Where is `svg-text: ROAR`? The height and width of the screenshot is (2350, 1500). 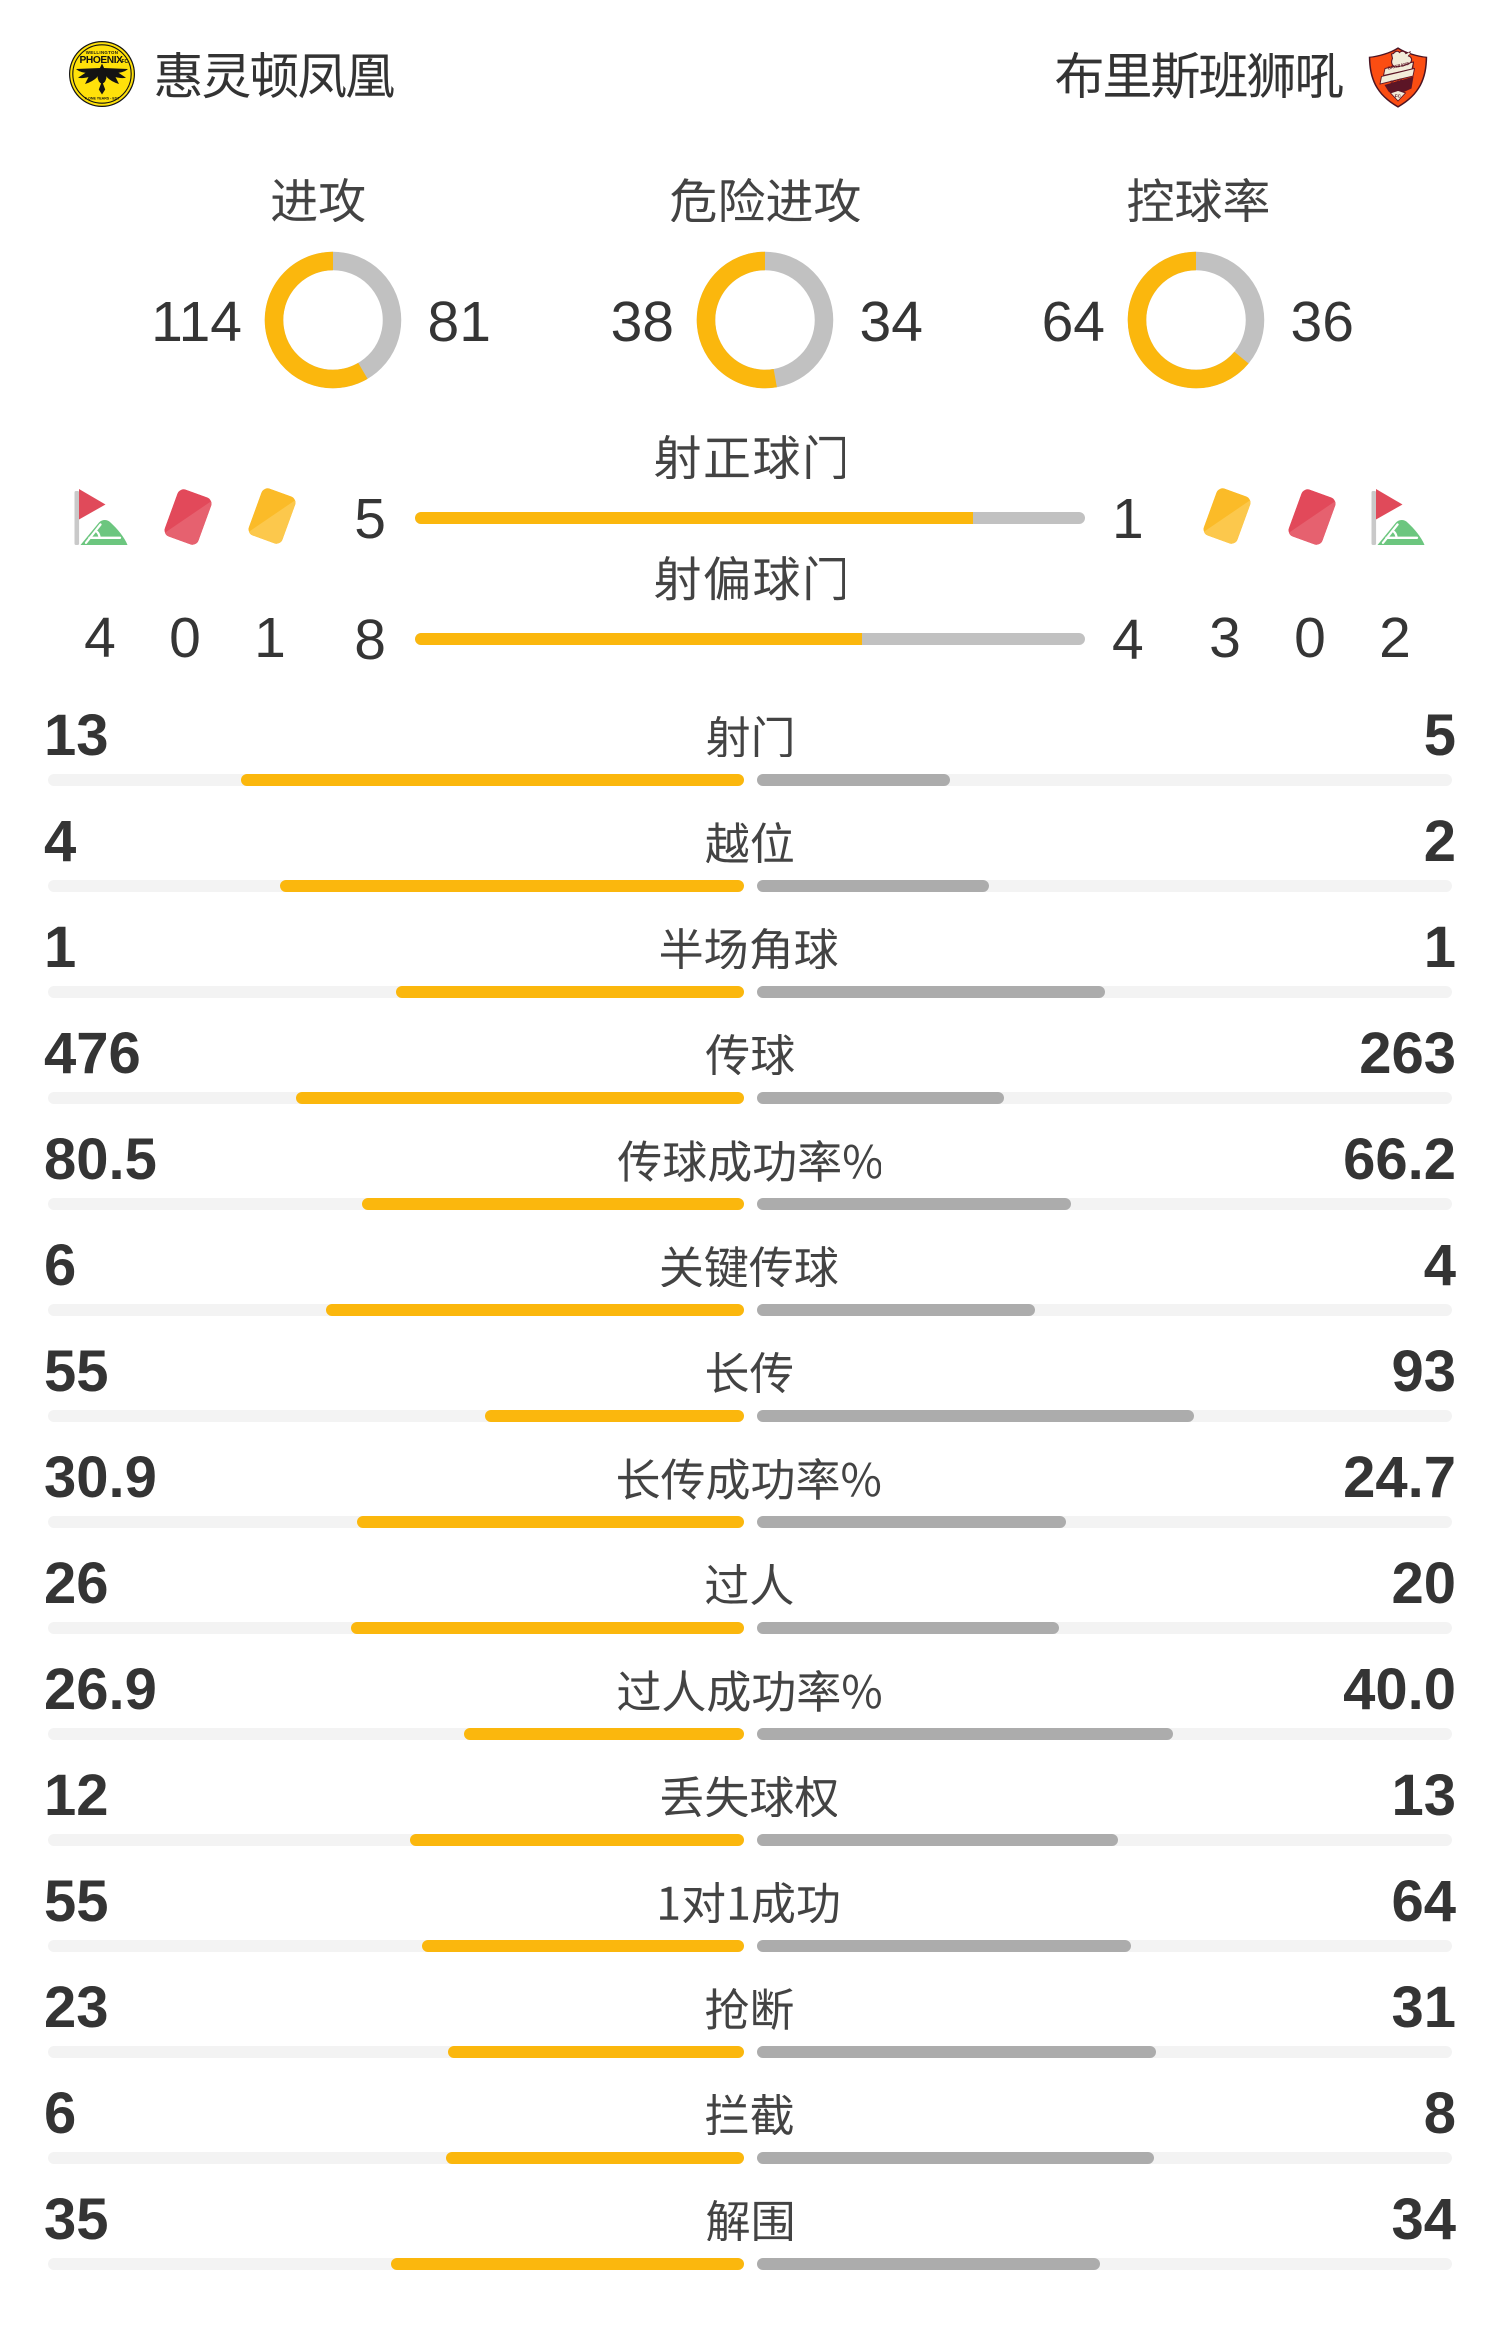
svg-text: ROAR is located at coordinates (1396, 81).